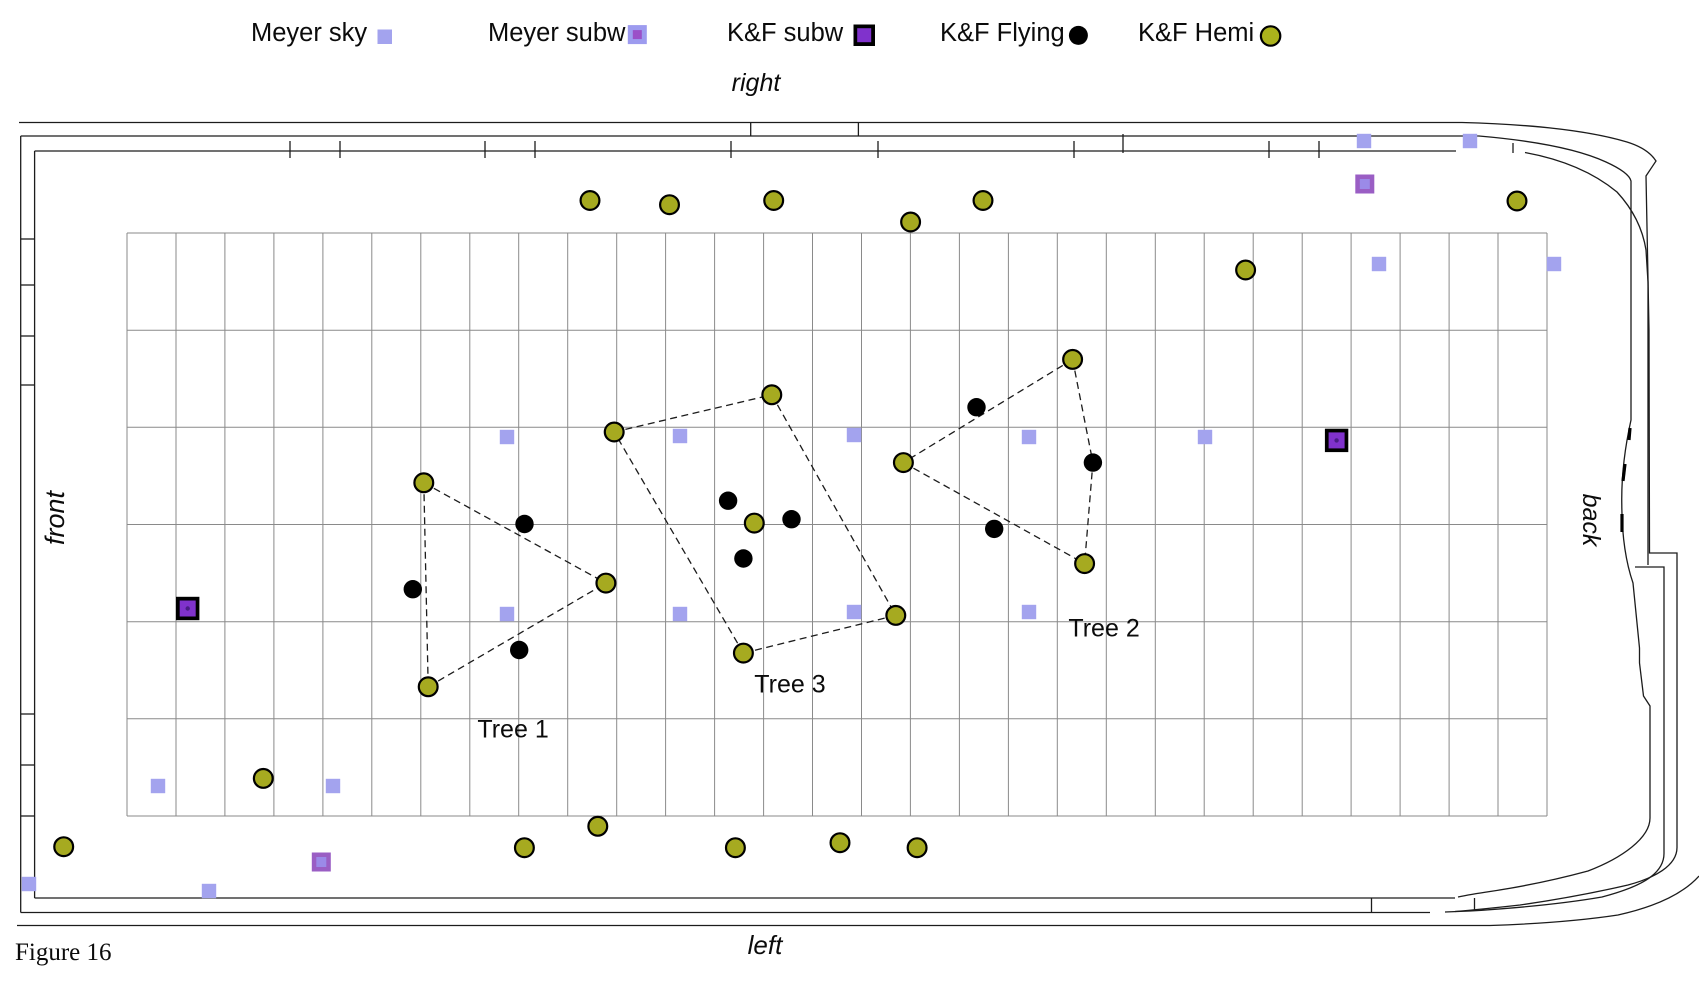  Describe the element at coordinates (1196, 33) in the screenshot. I see `svg-text: K&F Hemi` at that location.